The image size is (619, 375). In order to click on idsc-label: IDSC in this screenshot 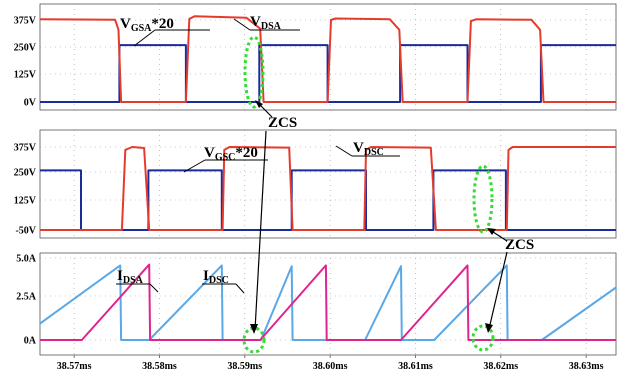, I will do `click(216, 277)`.